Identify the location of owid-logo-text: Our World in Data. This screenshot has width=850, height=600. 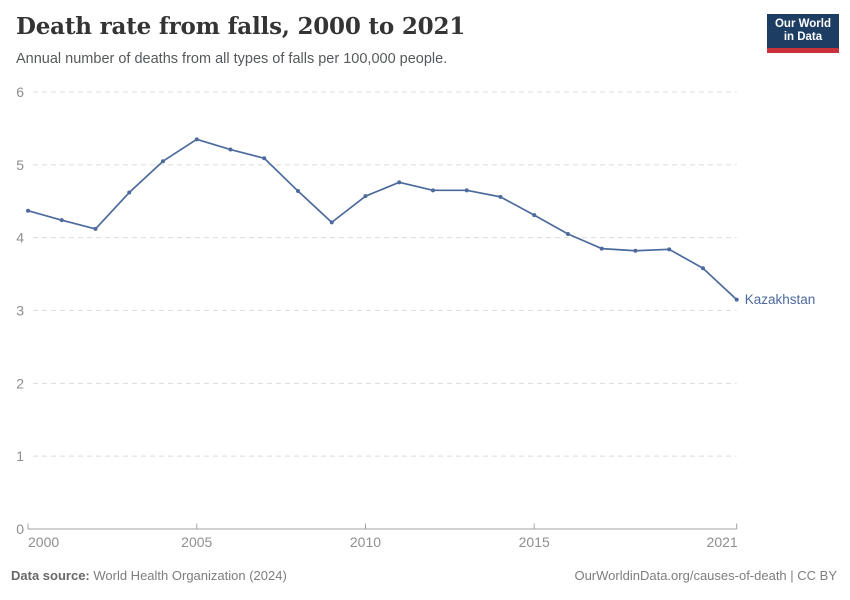
(803, 31).